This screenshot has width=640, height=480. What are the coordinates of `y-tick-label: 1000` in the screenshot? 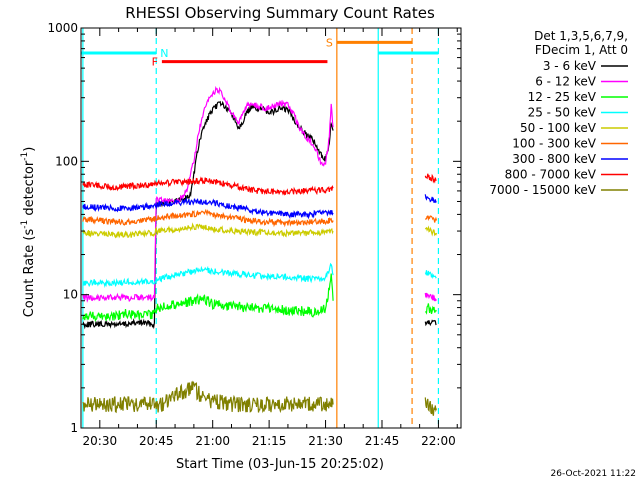 It's located at (62, 28).